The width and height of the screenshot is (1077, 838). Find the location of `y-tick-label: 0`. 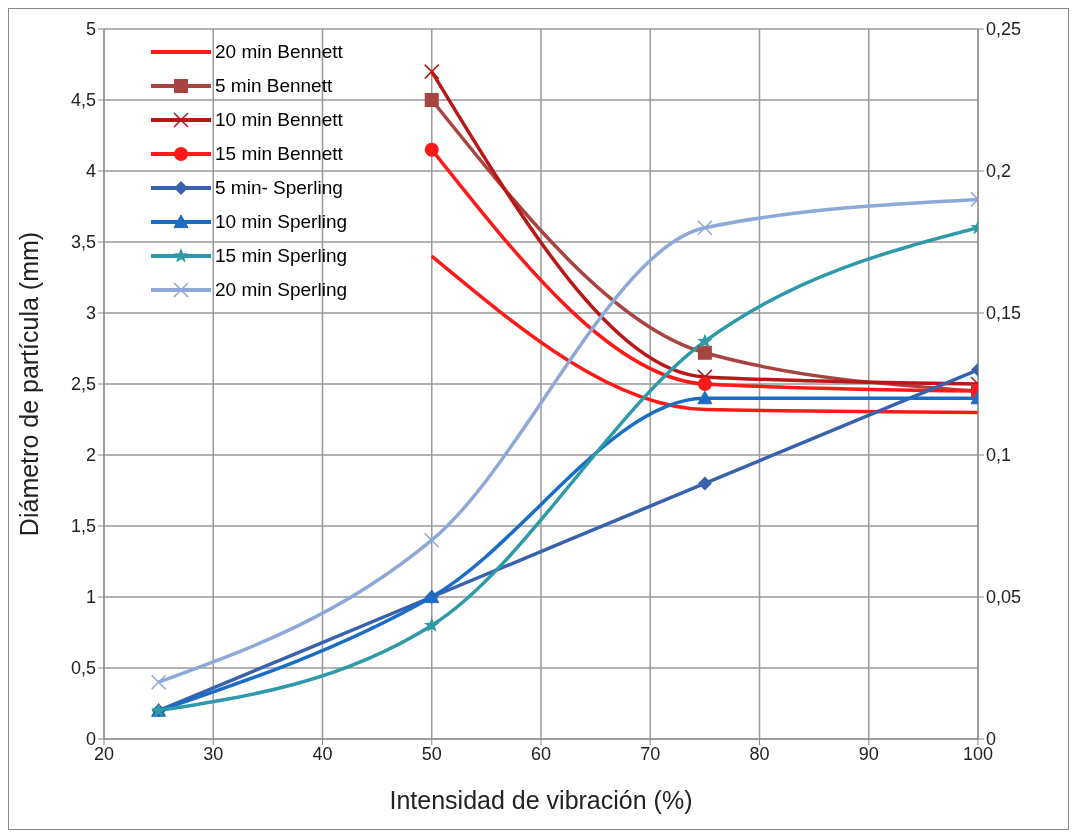

y-tick-label: 0 is located at coordinates (90, 739).